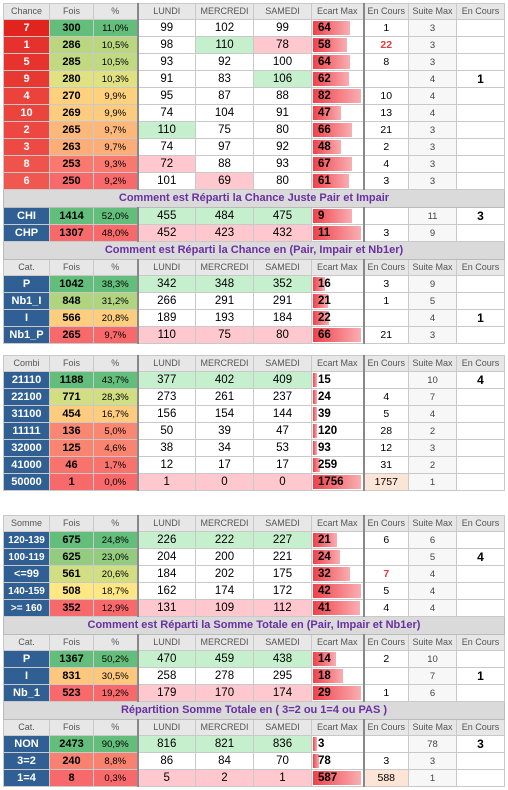  I want to click on table-row: 100-119 625 23,0% 204 200 221 24 5 4, so click(254, 557).